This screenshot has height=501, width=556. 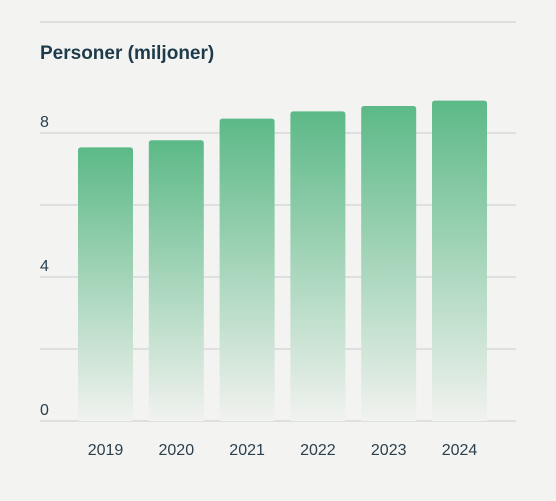 What do you see at coordinates (177, 450) in the screenshot?
I see `x-tick-label: 2020` at bounding box center [177, 450].